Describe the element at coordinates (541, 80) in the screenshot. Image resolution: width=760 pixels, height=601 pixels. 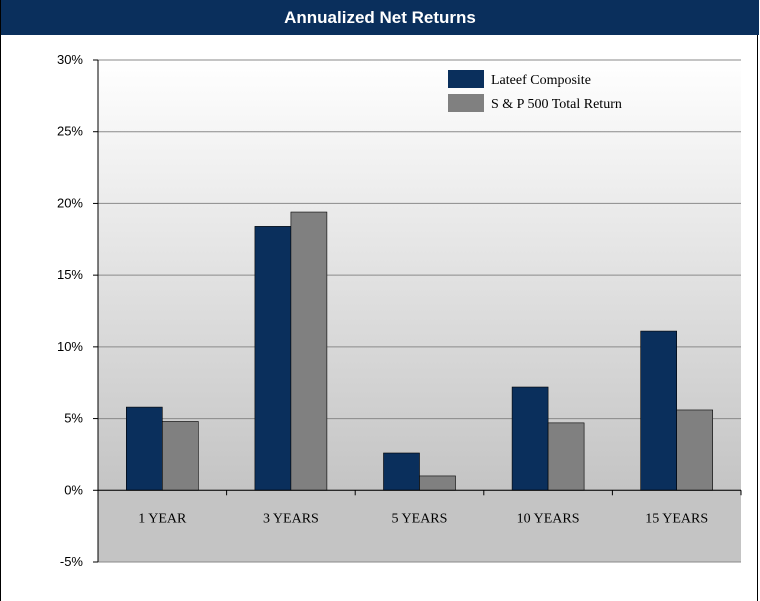
I see `legend-label: Lateef Composite` at that location.